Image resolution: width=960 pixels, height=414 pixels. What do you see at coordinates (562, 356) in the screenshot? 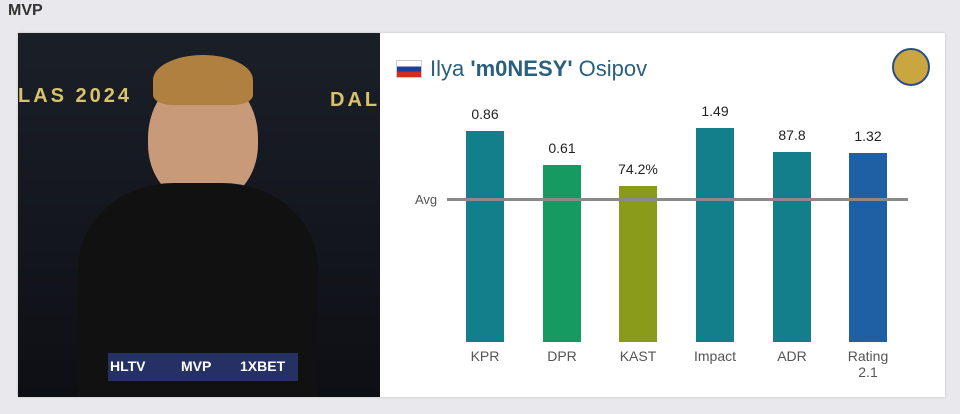
I see `category-label: DPR` at bounding box center [562, 356].